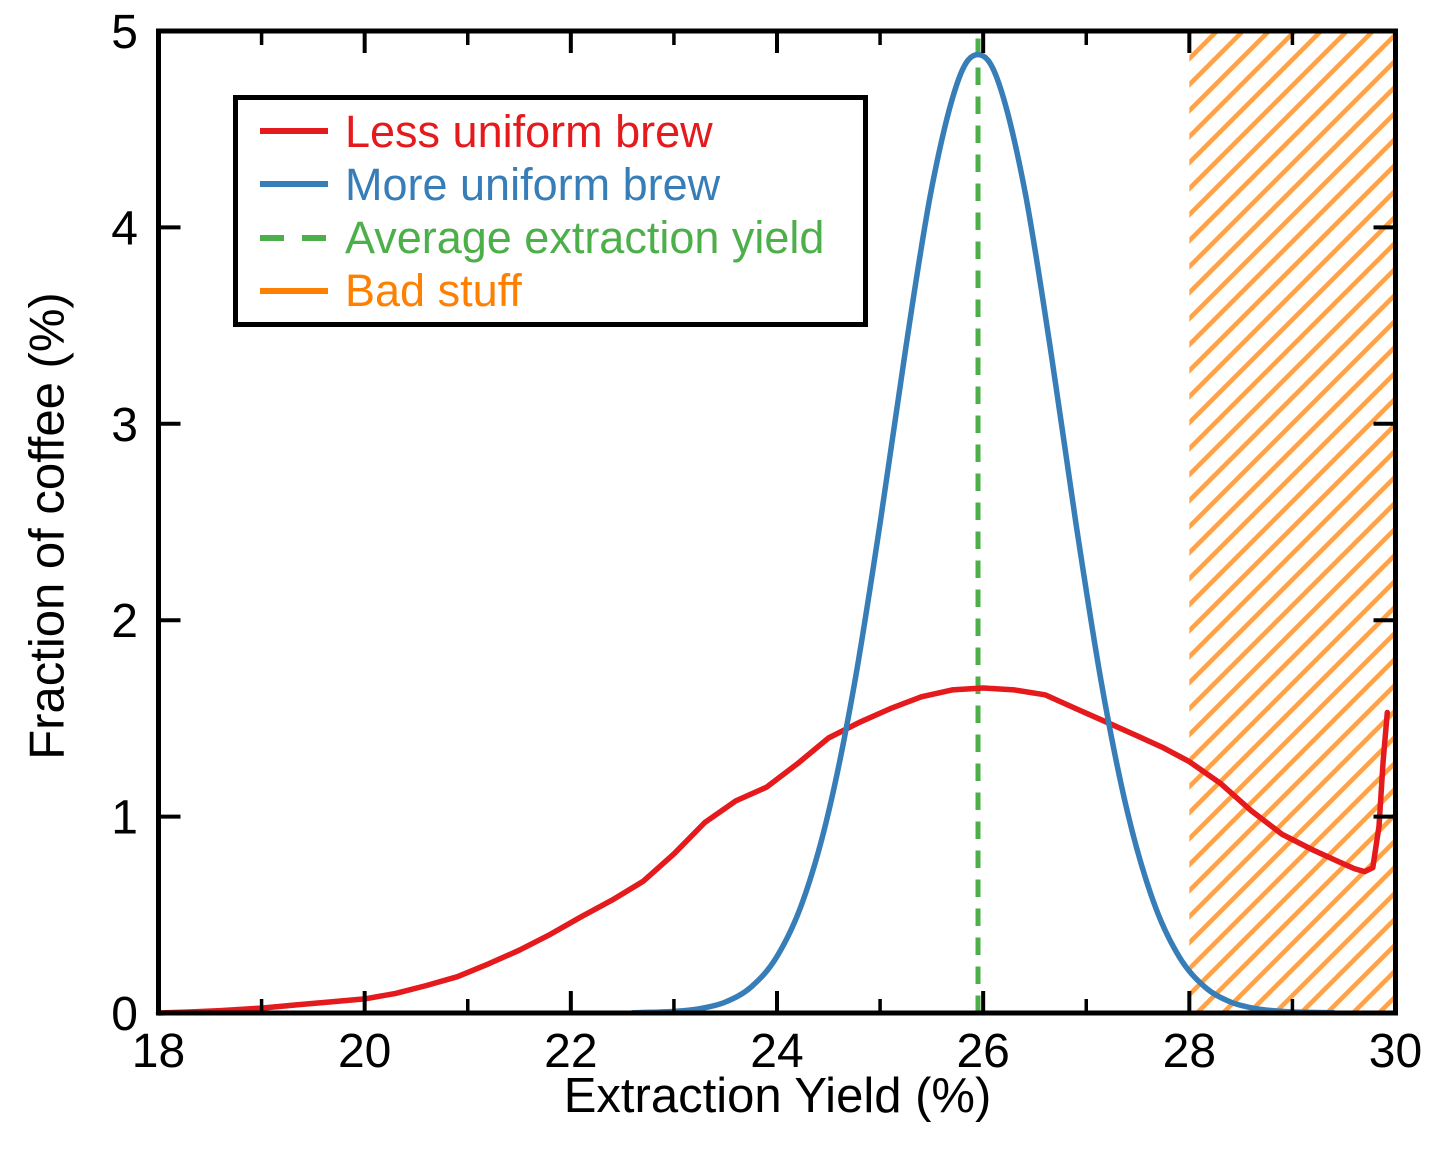 The width and height of the screenshot is (1440, 1152). What do you see at coordinates (294, 237) in the screenshot?
I see `legend-key-dash-icon` at bounding box center [294, 237].